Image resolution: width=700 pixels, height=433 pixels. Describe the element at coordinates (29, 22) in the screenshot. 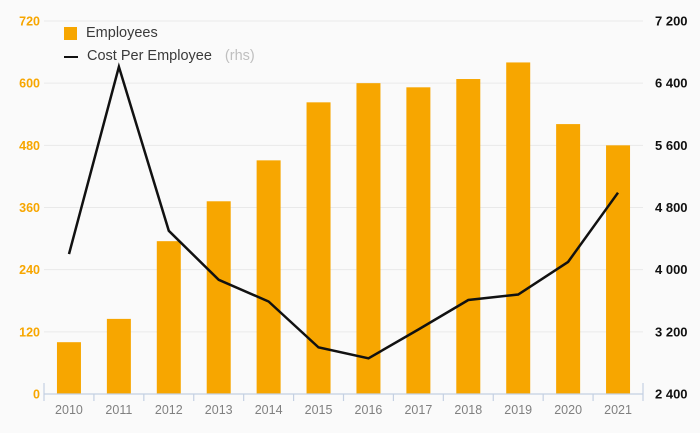

I see `left-axis-tick-label: 720` at that location.